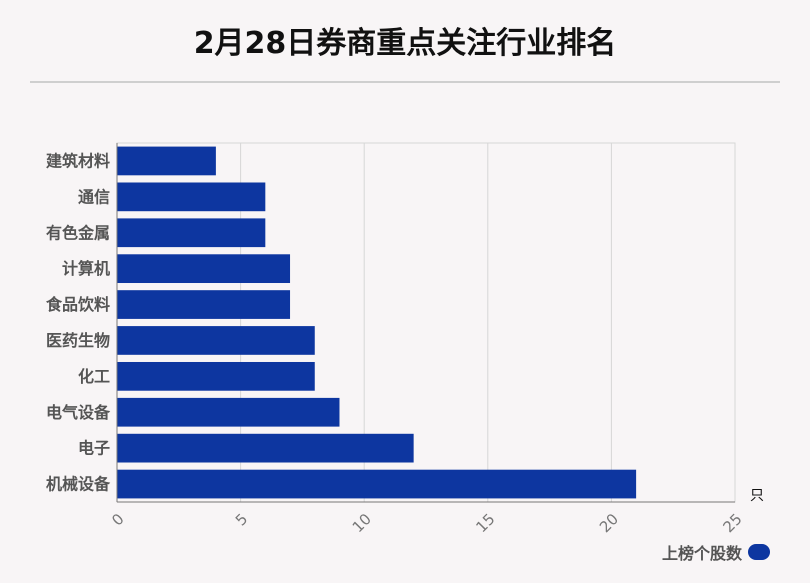 The image size is (810, 583). Describe the element at coordinates (94, 448) in the screenshot. I see `category-label: 电子` at that location.